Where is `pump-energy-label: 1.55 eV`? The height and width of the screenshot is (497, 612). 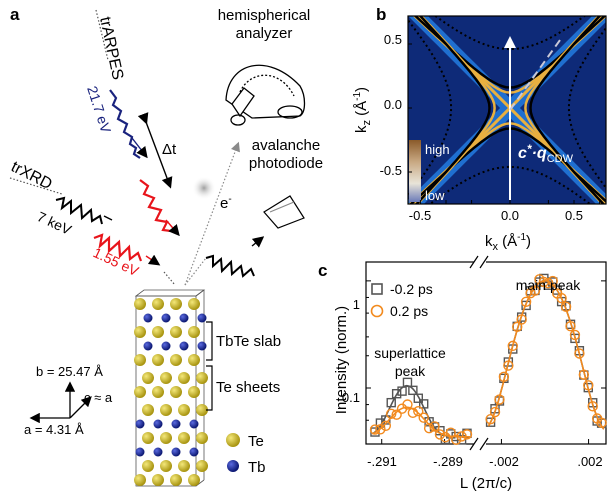 pump-energy-label: 1.55 eV is located at coordinates (116, 261).